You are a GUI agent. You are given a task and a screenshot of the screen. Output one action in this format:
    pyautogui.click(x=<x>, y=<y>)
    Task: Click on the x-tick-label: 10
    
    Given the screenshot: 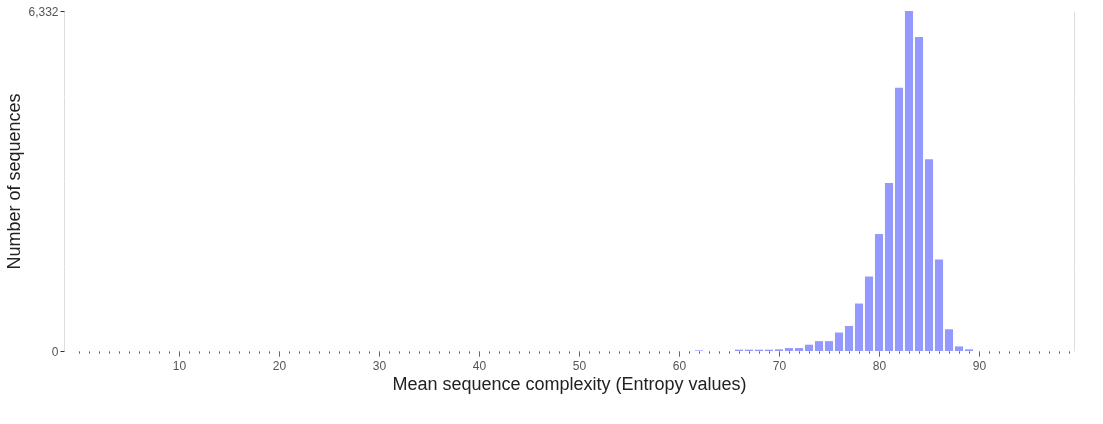 What is the action you would take?
    pyautogui.click(x=179, y=365)
    